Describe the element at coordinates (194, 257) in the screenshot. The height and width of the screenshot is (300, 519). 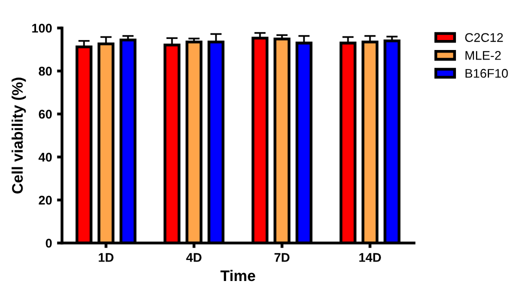
I see `x-tick-label: 4D` at that location.